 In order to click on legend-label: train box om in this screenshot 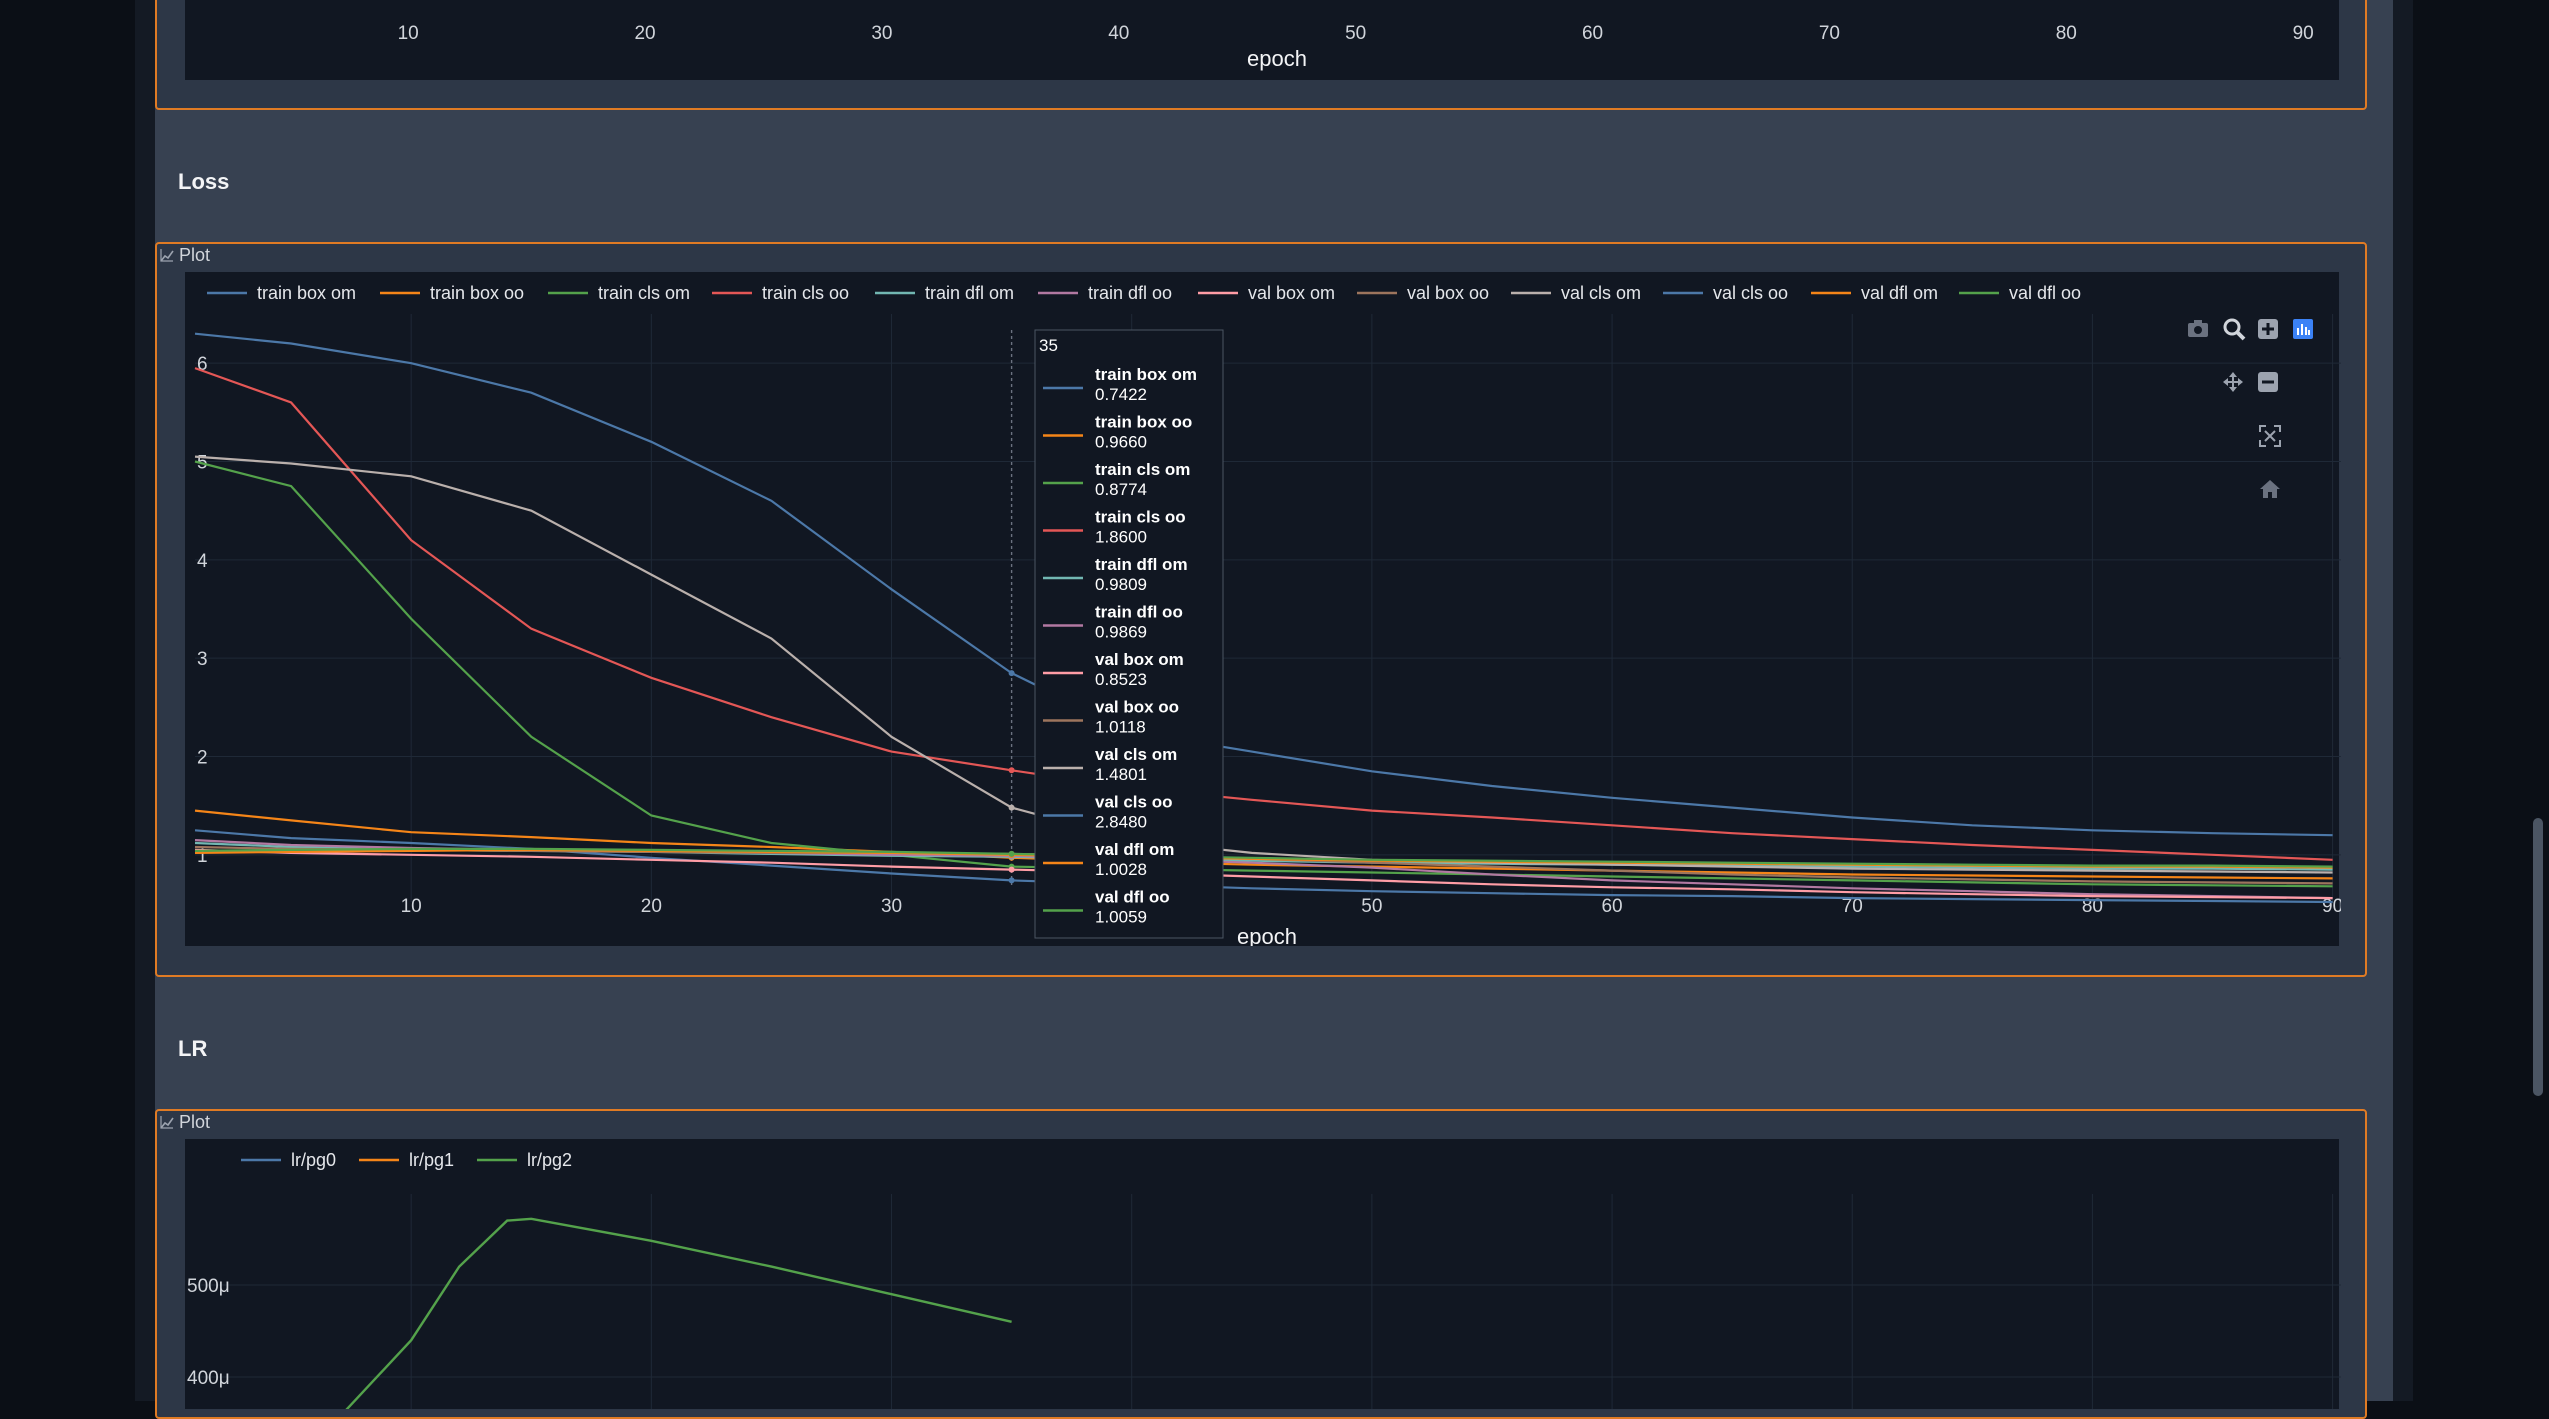, I will do `click(306, 293)`.